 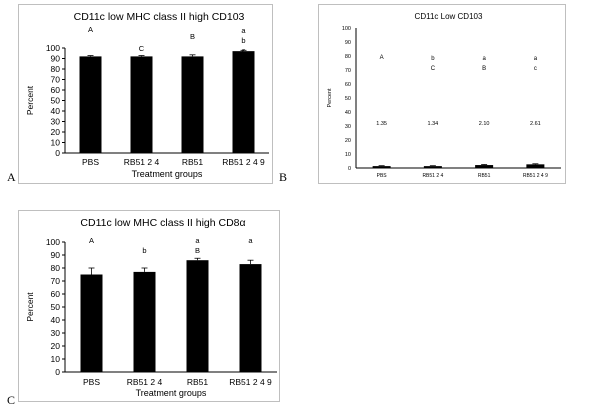 What do you see at coordinates (535, 124) in the screenshot?
I see `data-label: 2.61` at bounding box center [535, 124].